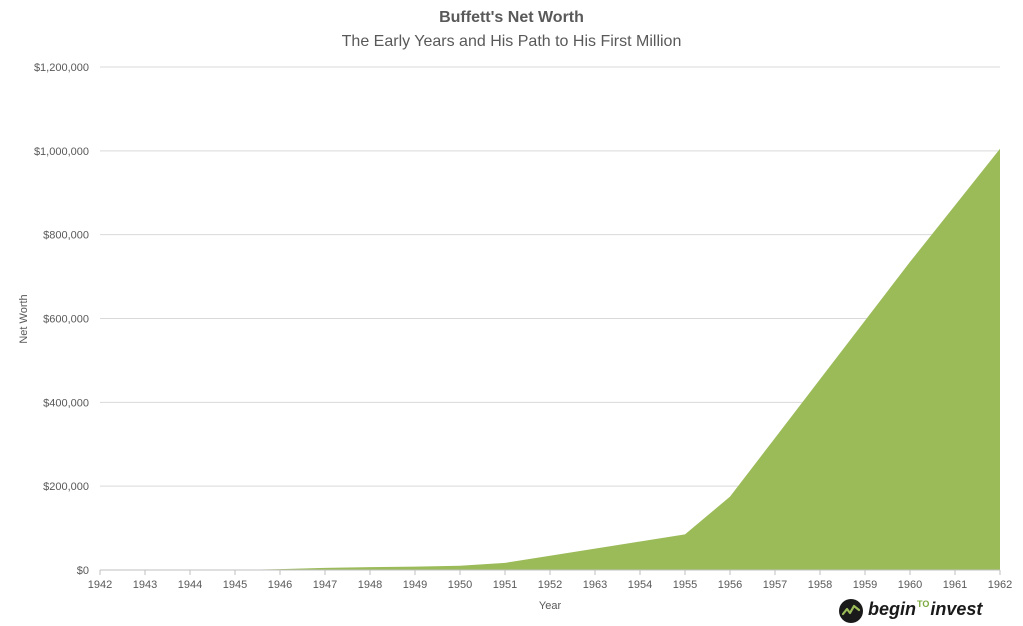  Describe the element at coordinates (24, 318) in the screenshot. I see `y-axis-label: Net Worth` at that location.